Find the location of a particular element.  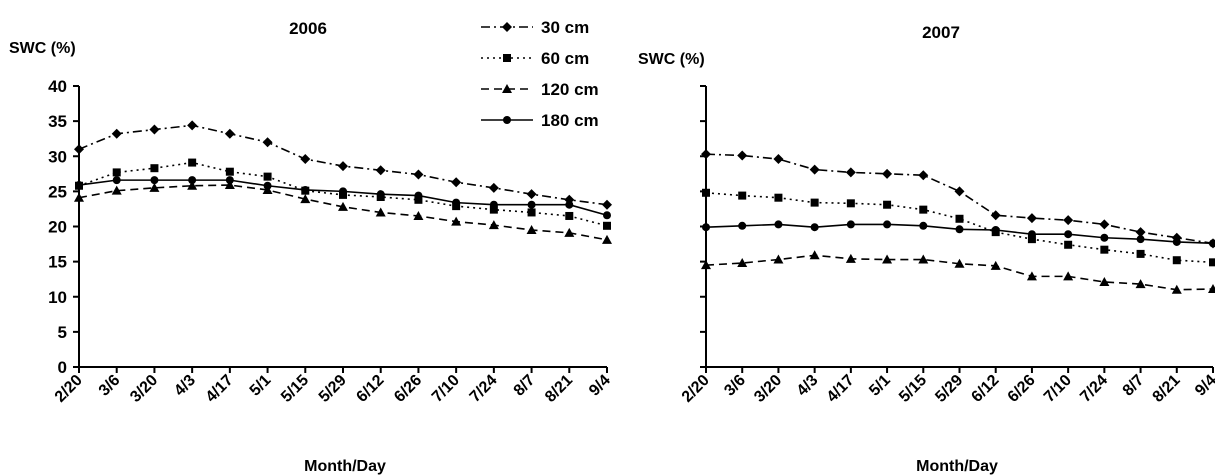

panel-2007-series-1-line is located at coordinates (959, 227).